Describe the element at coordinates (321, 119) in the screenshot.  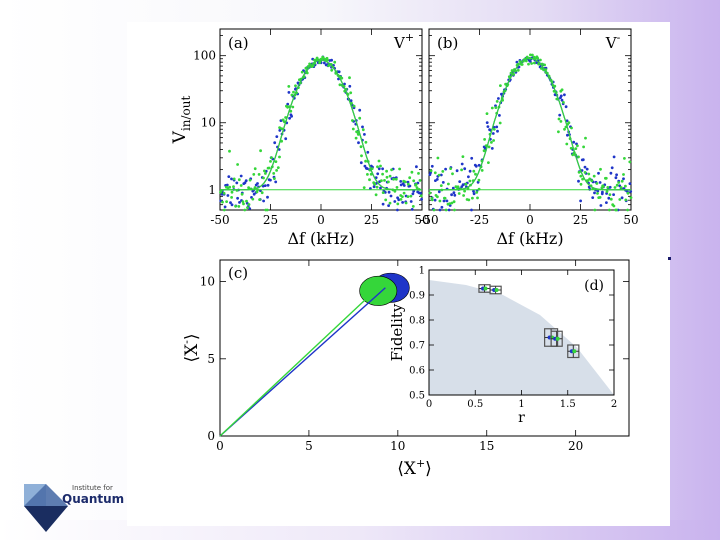
I see `plot-frame-a` at that location.